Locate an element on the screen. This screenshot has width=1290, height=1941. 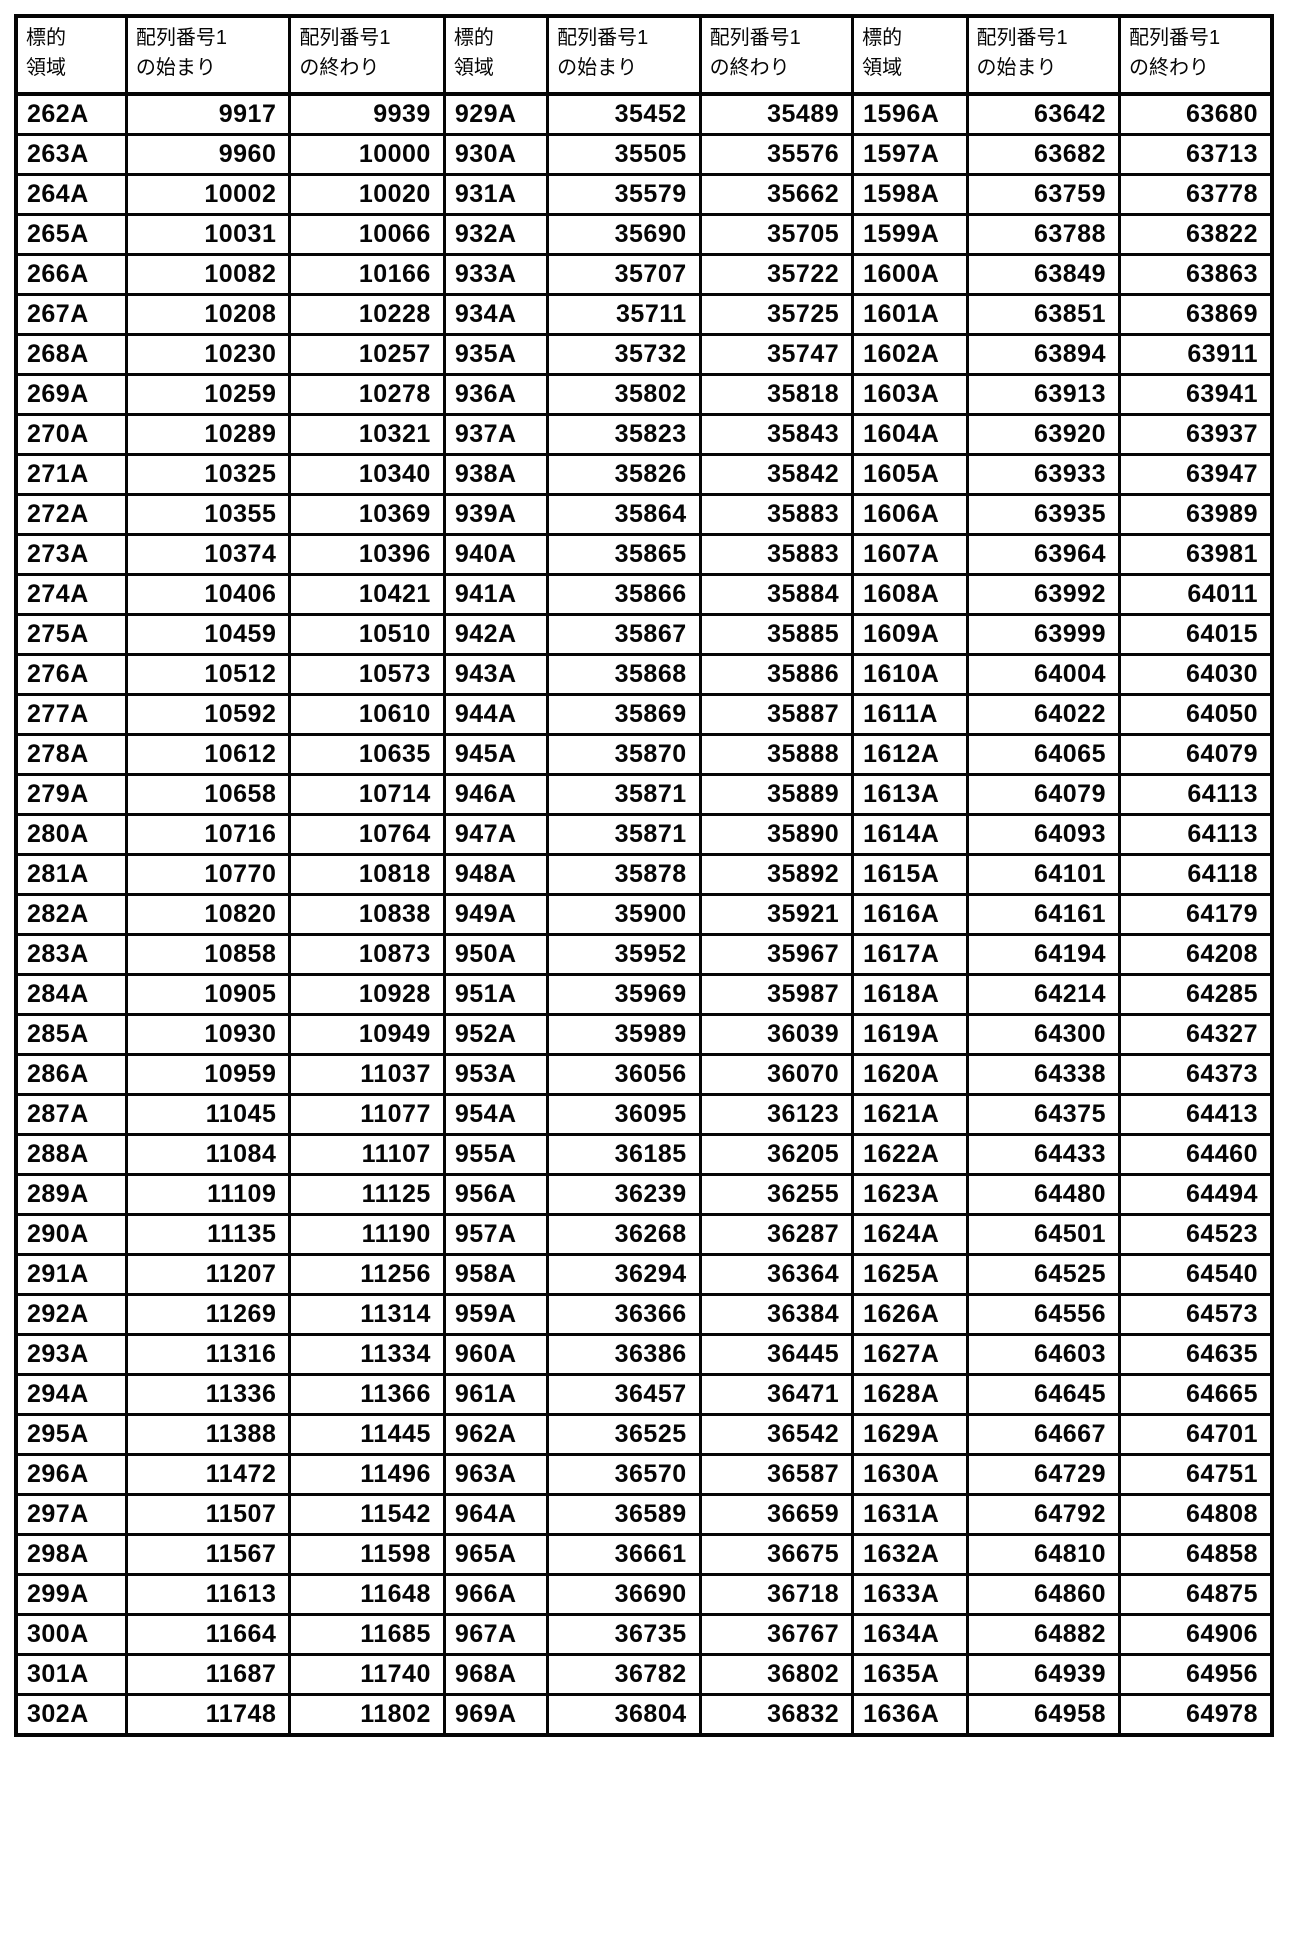
cell-seq-end: 36767 is located at coordinates (776, 1634).